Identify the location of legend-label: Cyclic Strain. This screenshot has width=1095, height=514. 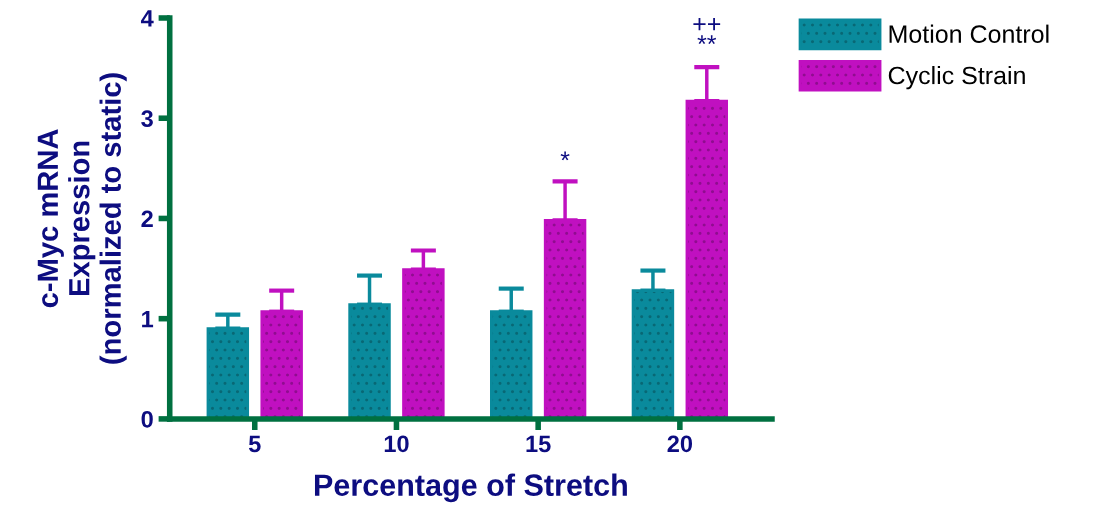
(956, 77).